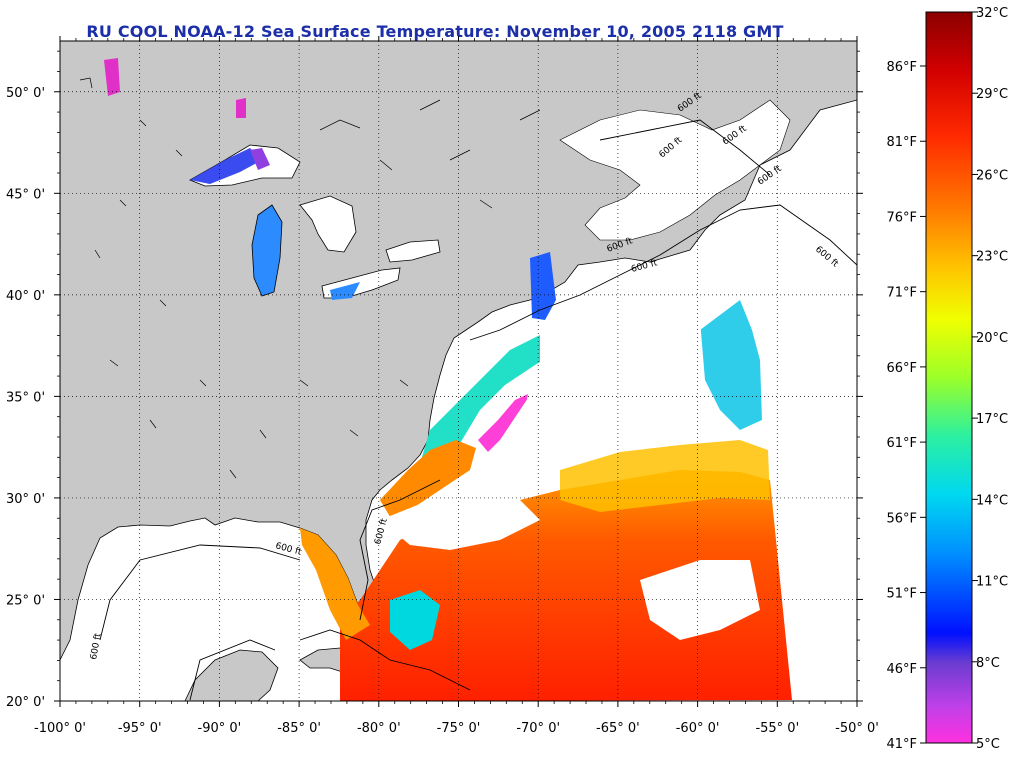  Describe the element at coordinates (992, 94) in the screenshot. I see `celsius-label: 29°C` at that location.